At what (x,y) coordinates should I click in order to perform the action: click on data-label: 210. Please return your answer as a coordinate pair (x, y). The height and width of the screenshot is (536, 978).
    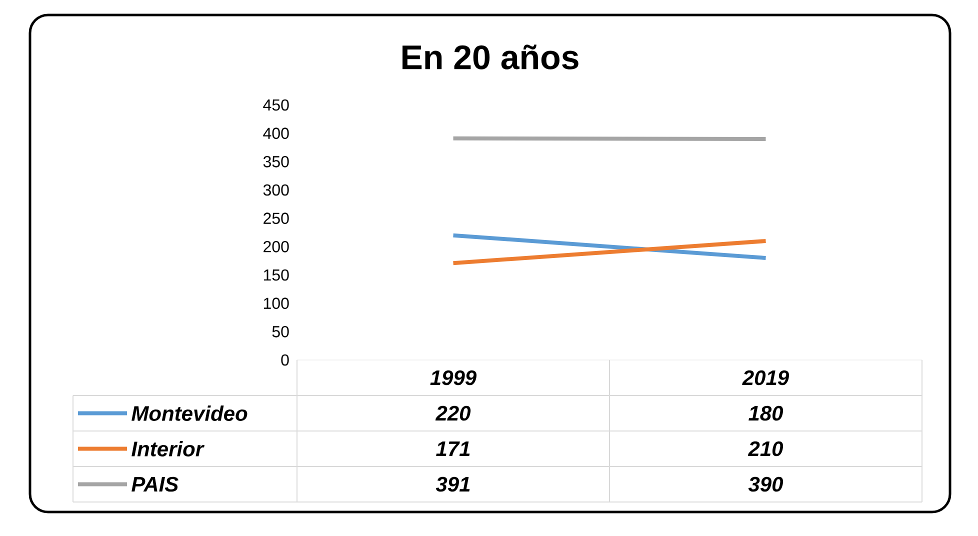
    Looking at the image, I should click on (766, 448).